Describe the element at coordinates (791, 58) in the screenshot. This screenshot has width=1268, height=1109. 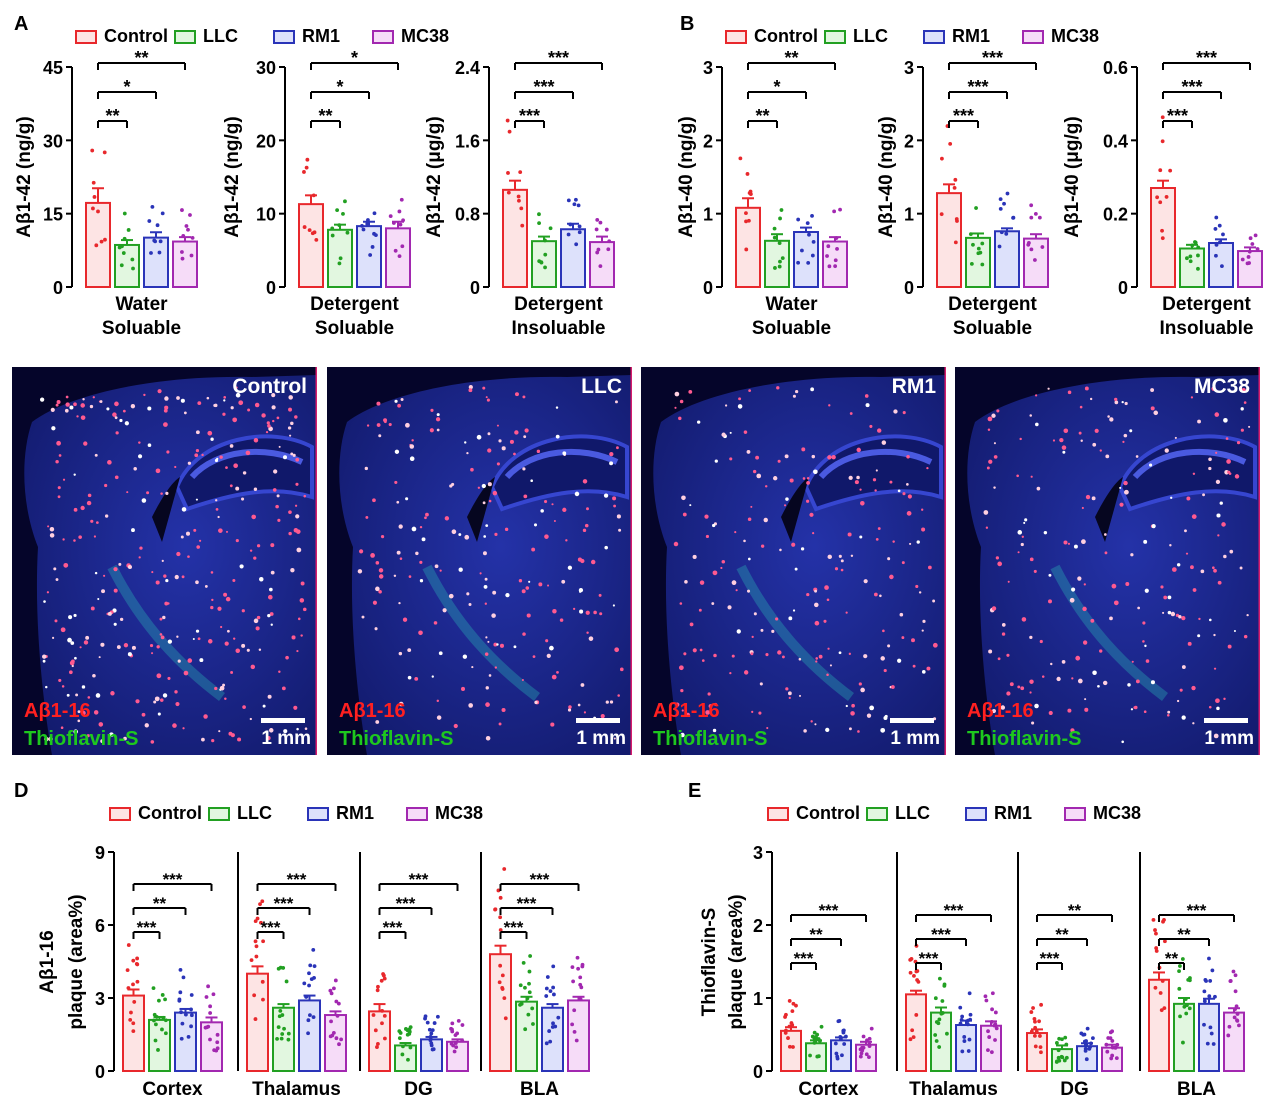
I see `significance-label: **` at that location.